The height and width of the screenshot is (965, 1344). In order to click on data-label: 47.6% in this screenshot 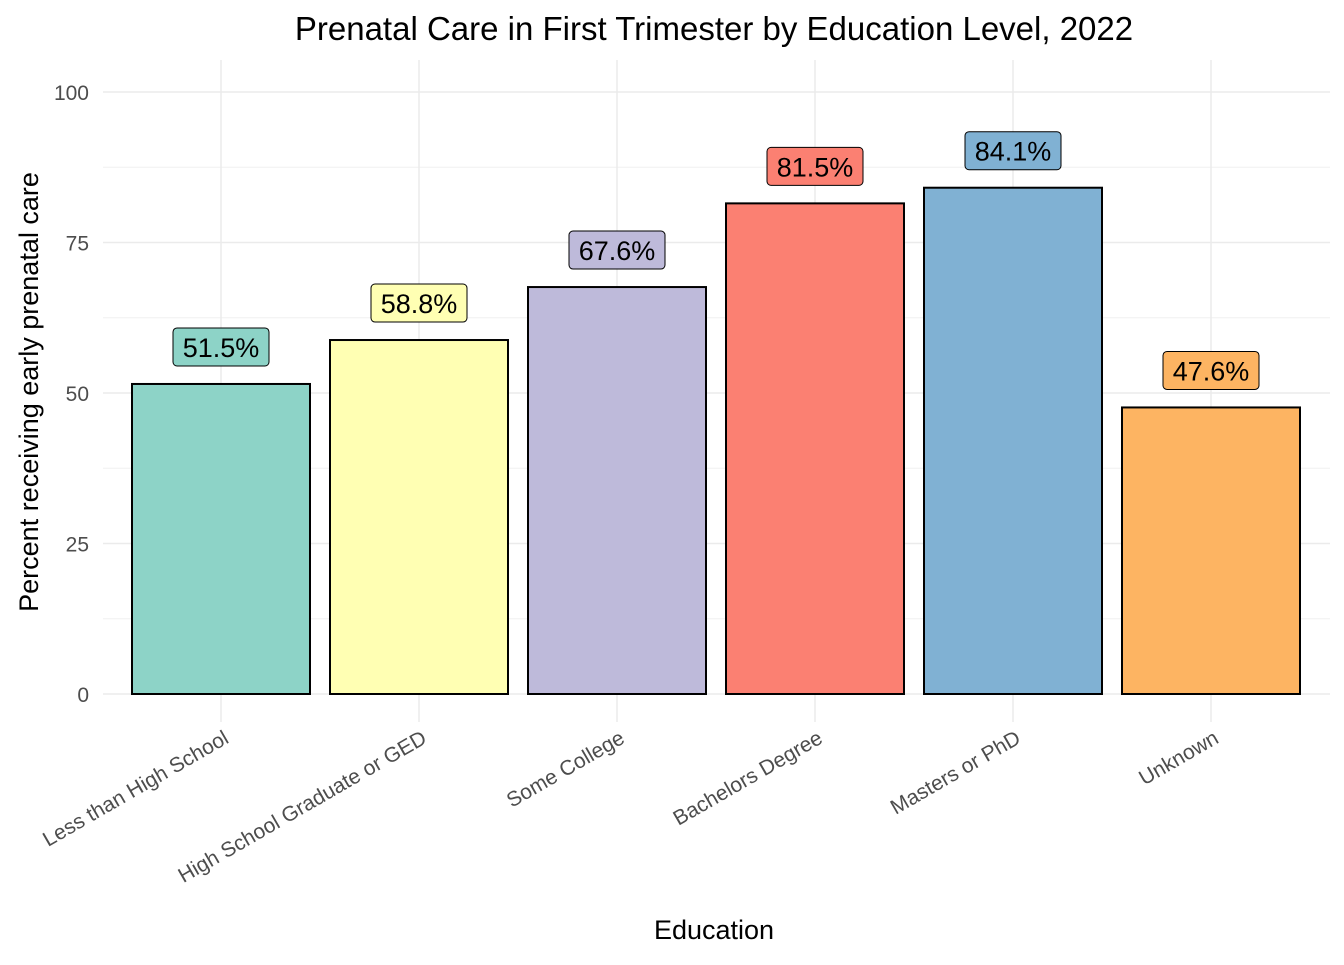, I will do `click(1211, 371)`.